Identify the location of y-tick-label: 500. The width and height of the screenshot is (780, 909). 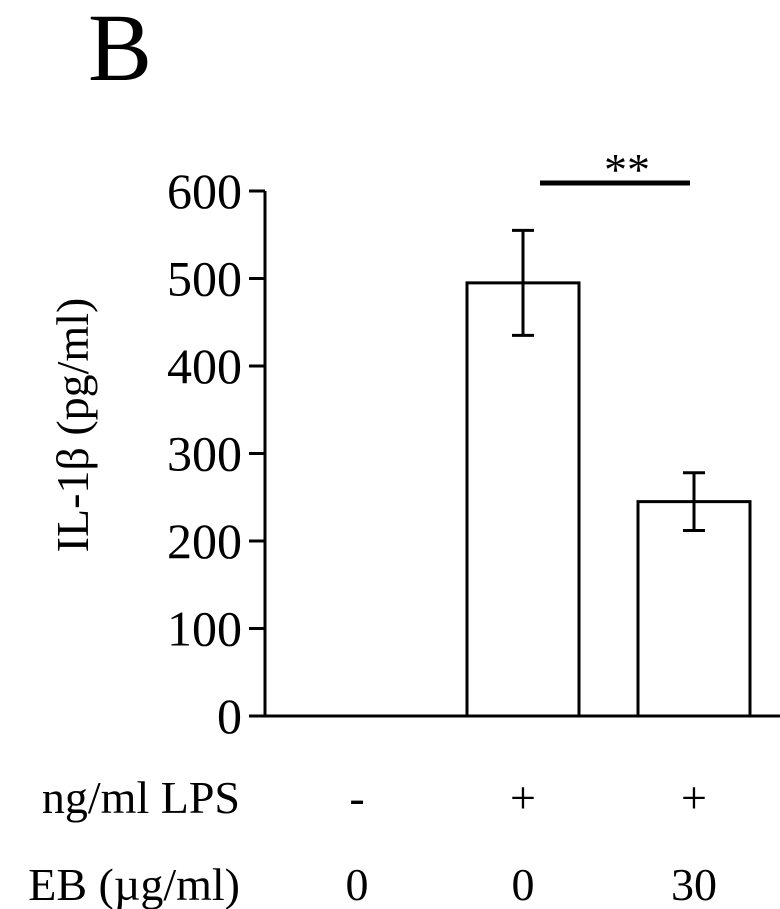
(204, 279).